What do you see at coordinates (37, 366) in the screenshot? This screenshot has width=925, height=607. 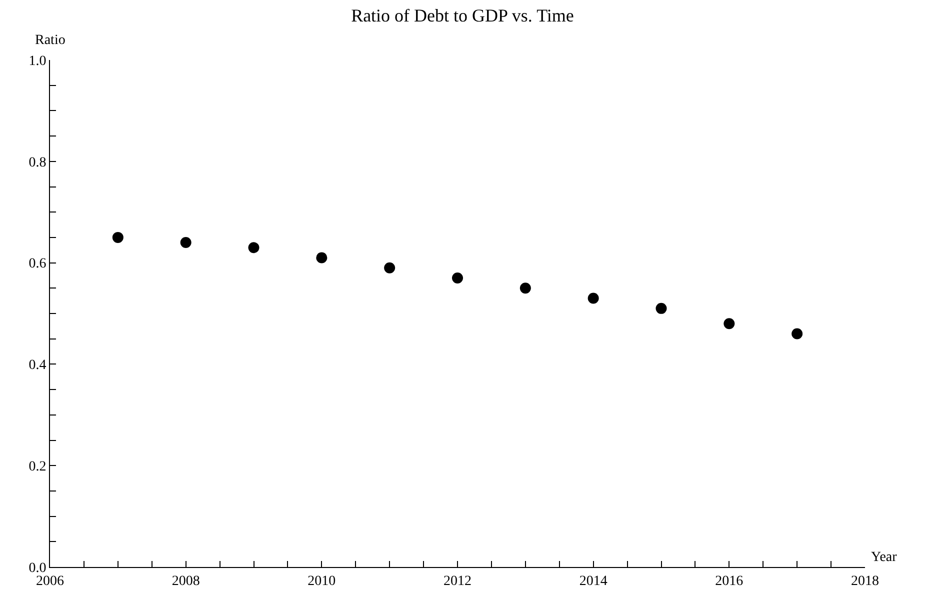 I see `y-tick-label: 0.4` at bounding box center [37, 366].